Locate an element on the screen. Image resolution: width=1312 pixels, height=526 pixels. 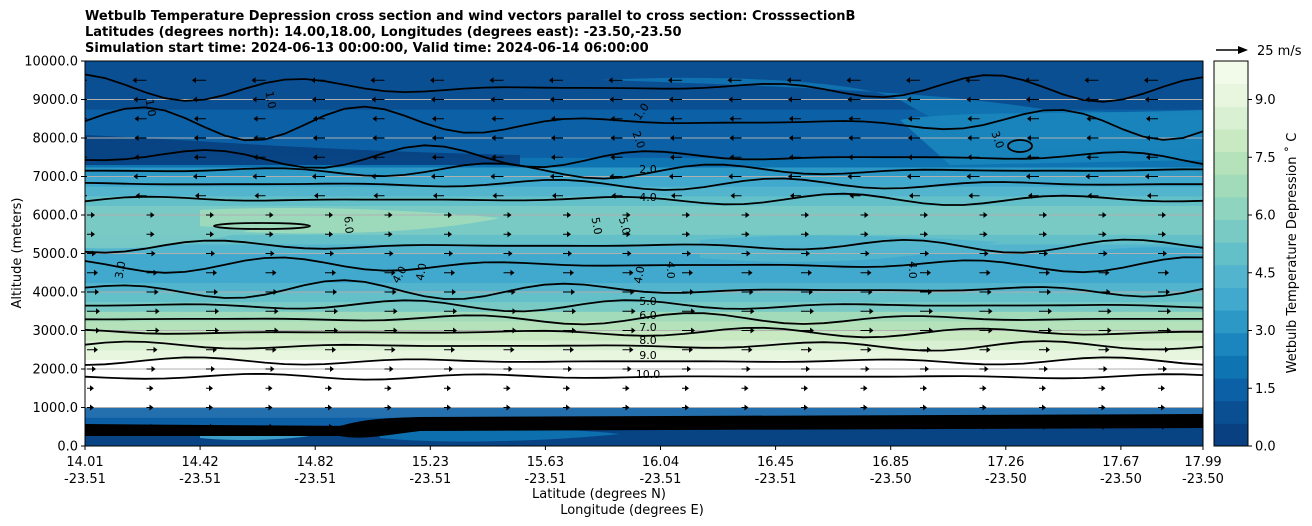
contour-line is located at coordinates (644, 156).